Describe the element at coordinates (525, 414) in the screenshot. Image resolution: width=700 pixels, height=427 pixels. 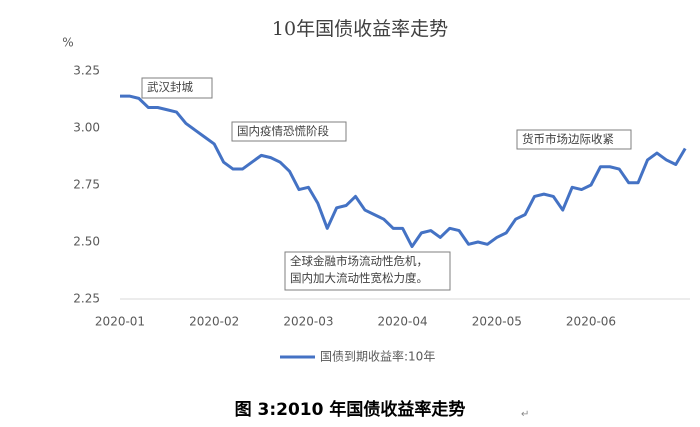
I see `caption-mark: ↵` at that location.